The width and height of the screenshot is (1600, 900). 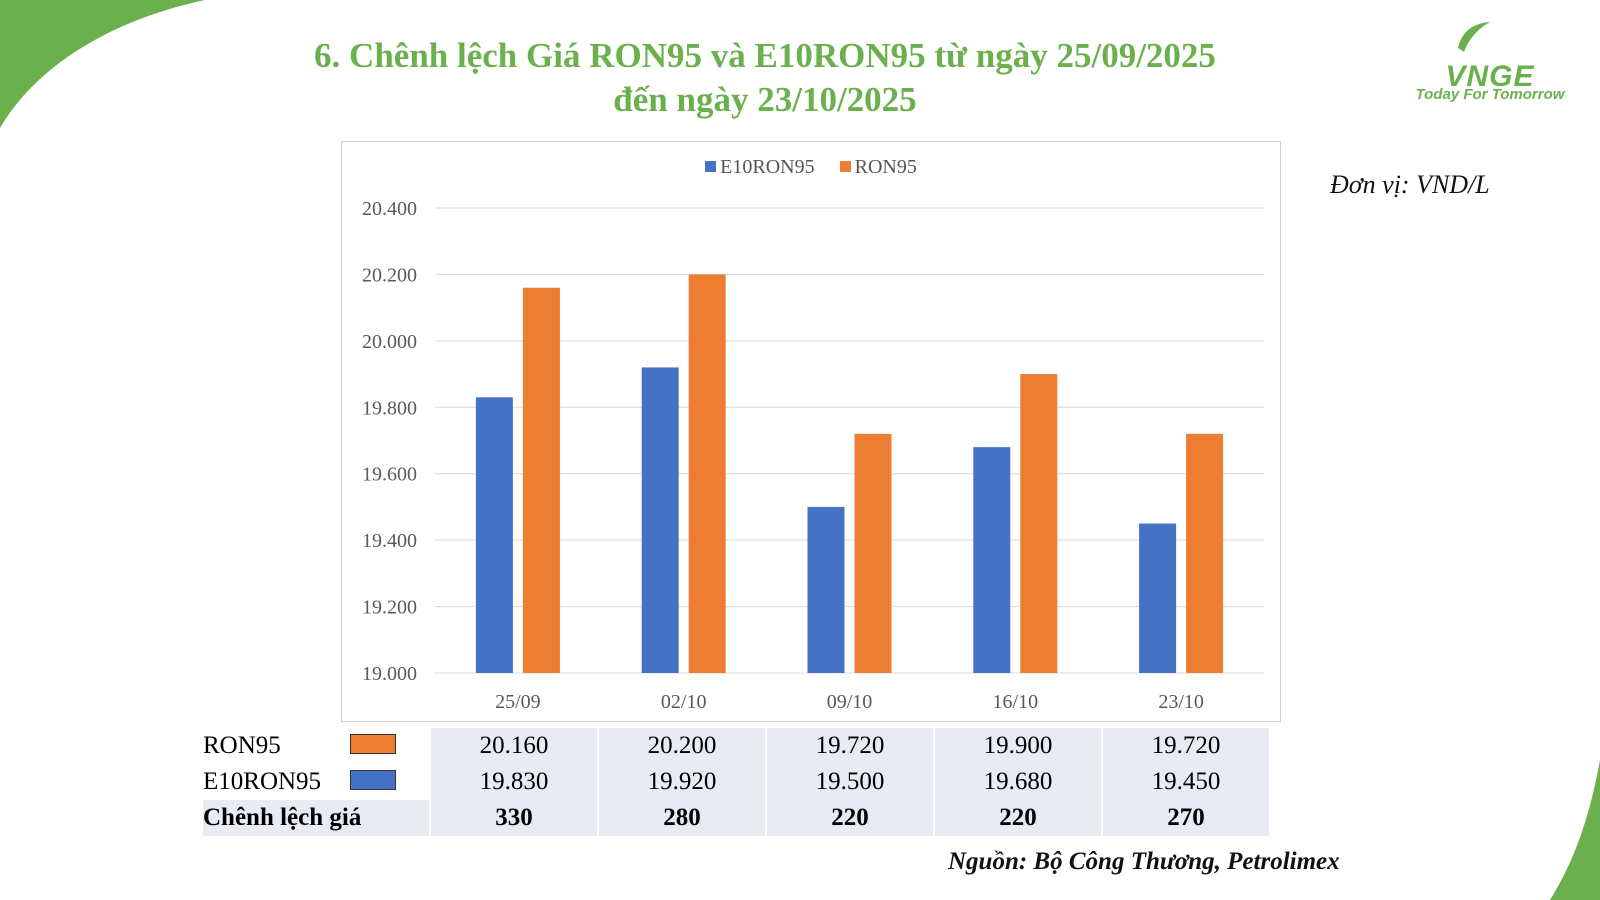 I want to click on table-row-ron95: RON95 20.160 20.200 19.720 19.900 19.720, so click(x=736, y=746).